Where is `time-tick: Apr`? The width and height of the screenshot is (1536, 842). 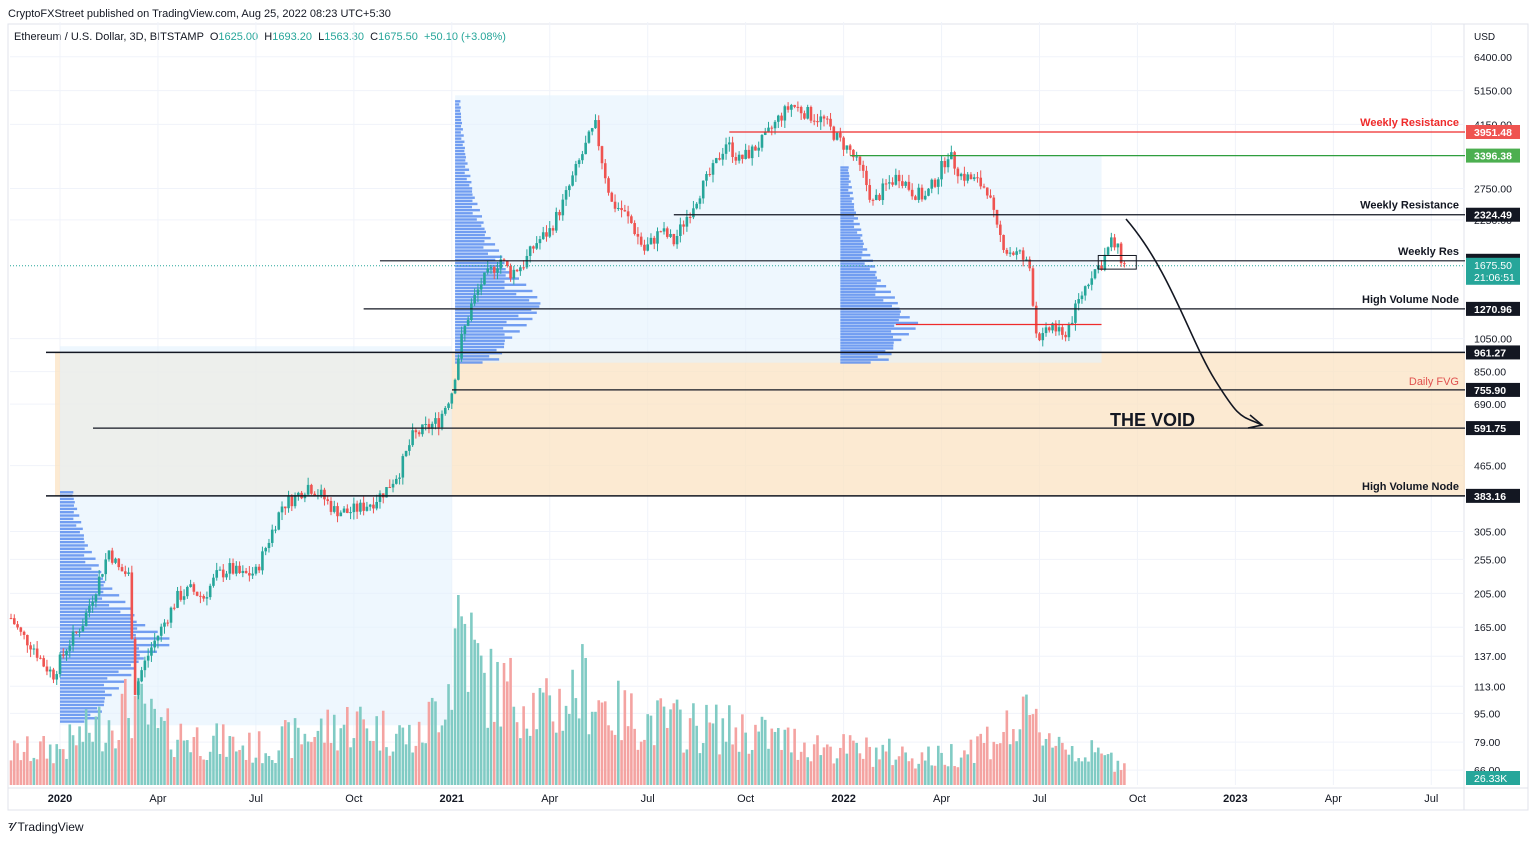 time-tick: Apr is located at coordinates (157, 799).